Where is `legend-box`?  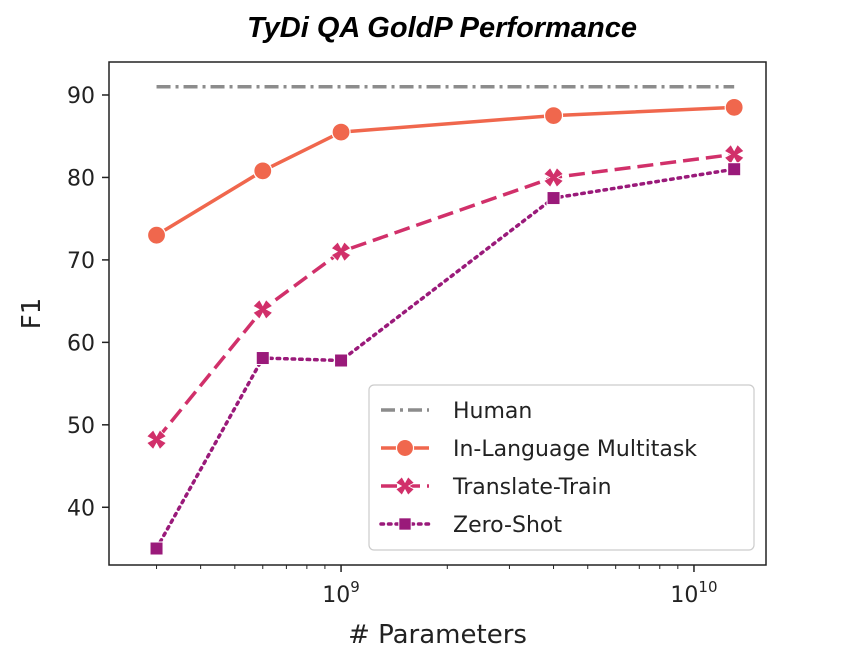 legend-box is located at coordinates (561, 467).